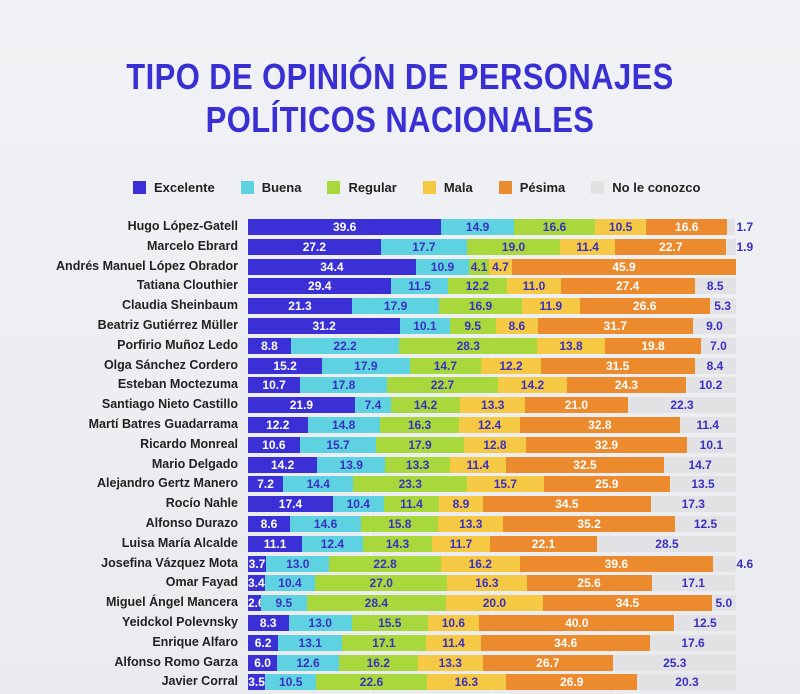 Image resolution: width=800 pixels, height=694 pixels. I want to click on data-label: 40.0, so click(577, 623).